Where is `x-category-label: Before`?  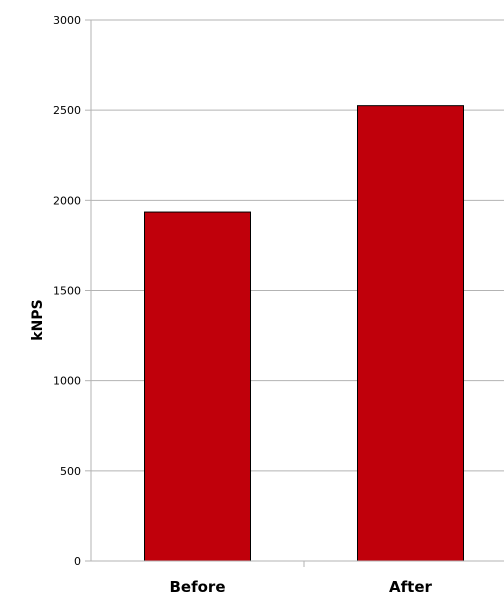 x-category-label: Before is located at coordinates (197, 587).